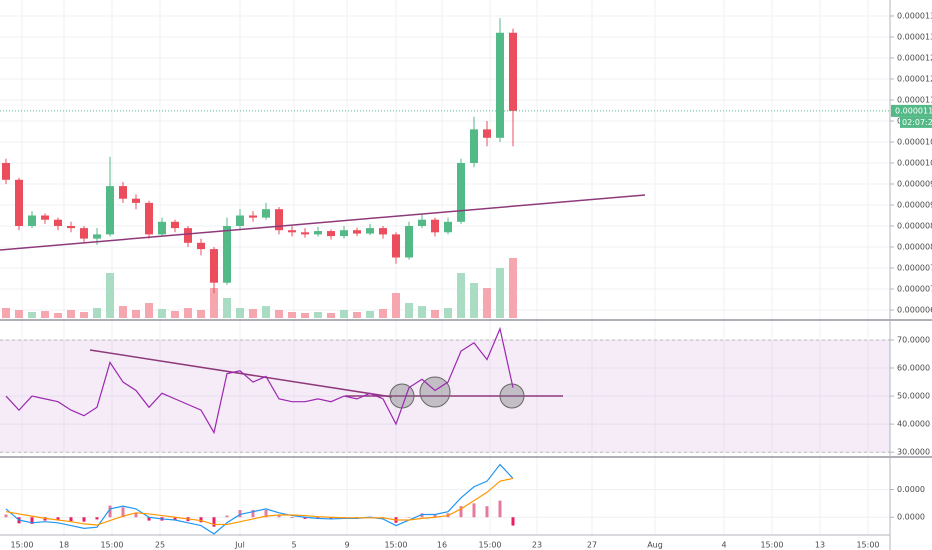 This screenshot has width=932, height=550. I want to click on y-tick-label: 0.00001050, so click(914, 141).